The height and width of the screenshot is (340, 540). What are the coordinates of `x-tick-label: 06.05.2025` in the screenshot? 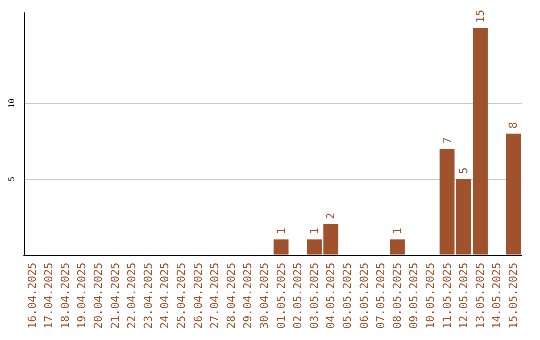 It's located at (364, 296).